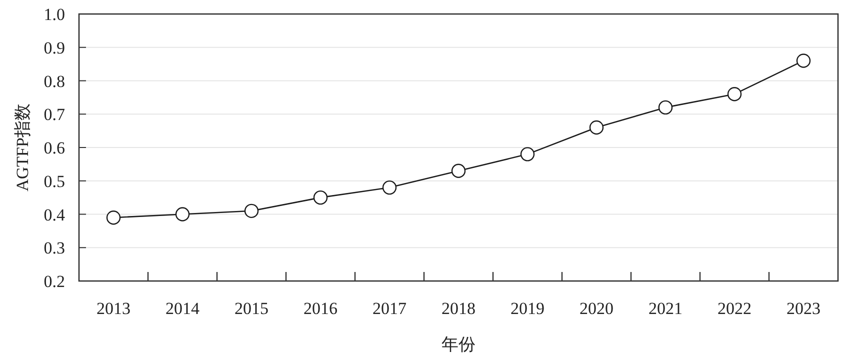 The image size is (842, 357). What do you see at coordinates (54, 48) in the screenshot?
I see `y-tick-label: 0.9` at bounding box center [54, 48].